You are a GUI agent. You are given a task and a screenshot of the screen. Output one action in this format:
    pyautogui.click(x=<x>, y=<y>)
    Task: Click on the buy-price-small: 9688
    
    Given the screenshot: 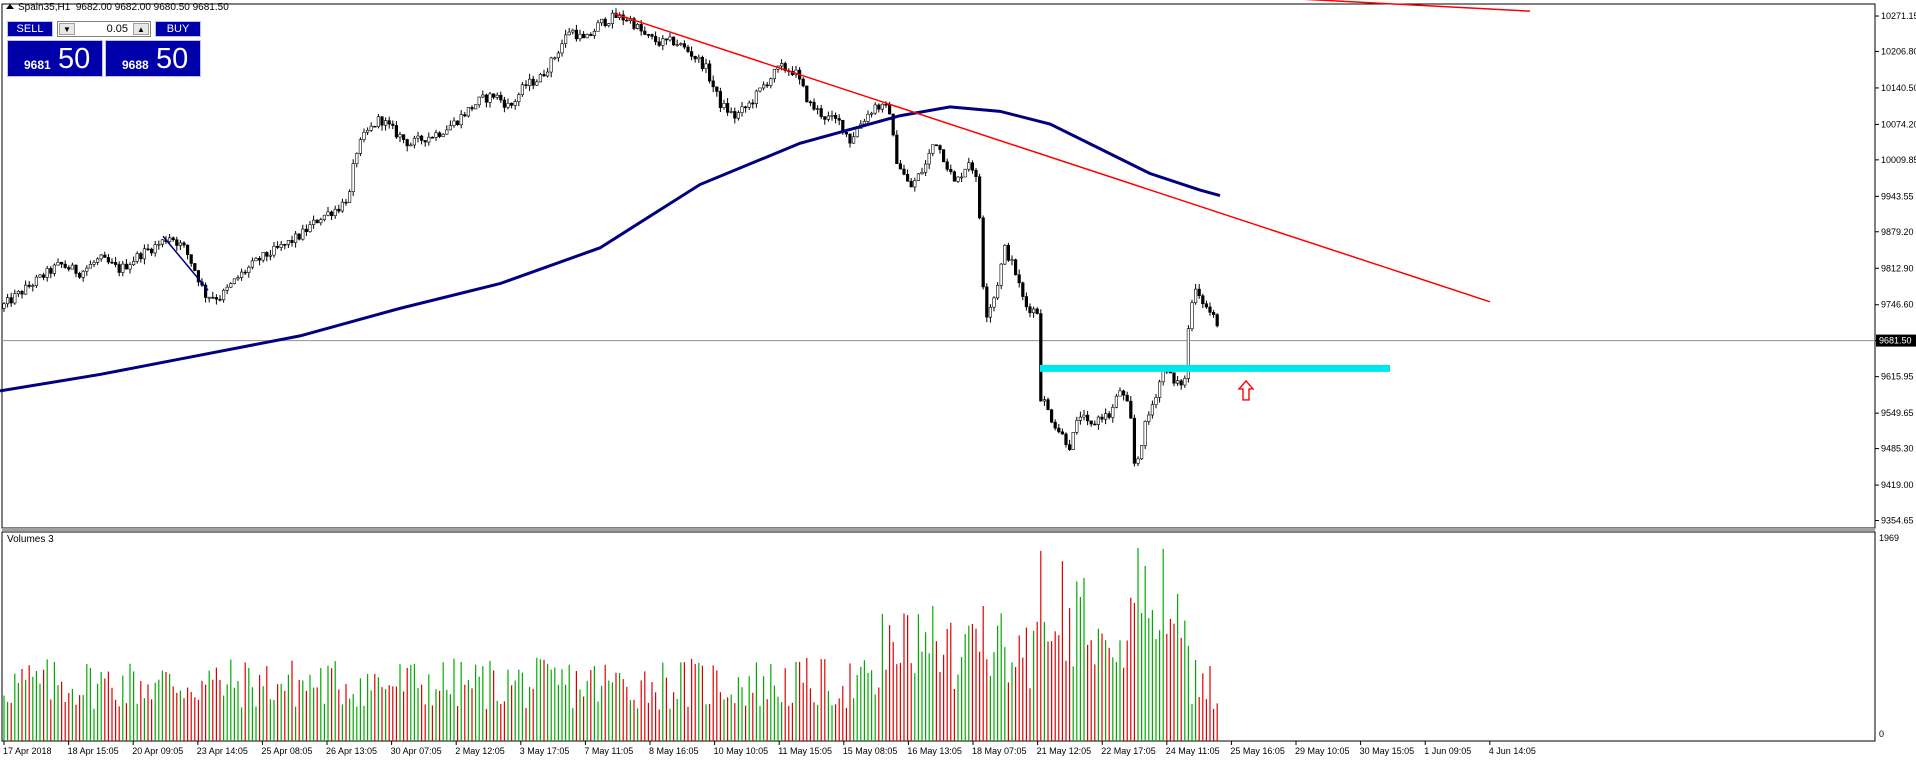 What is the action you would take?
    pyautogui.click(x=135, y=65)
    